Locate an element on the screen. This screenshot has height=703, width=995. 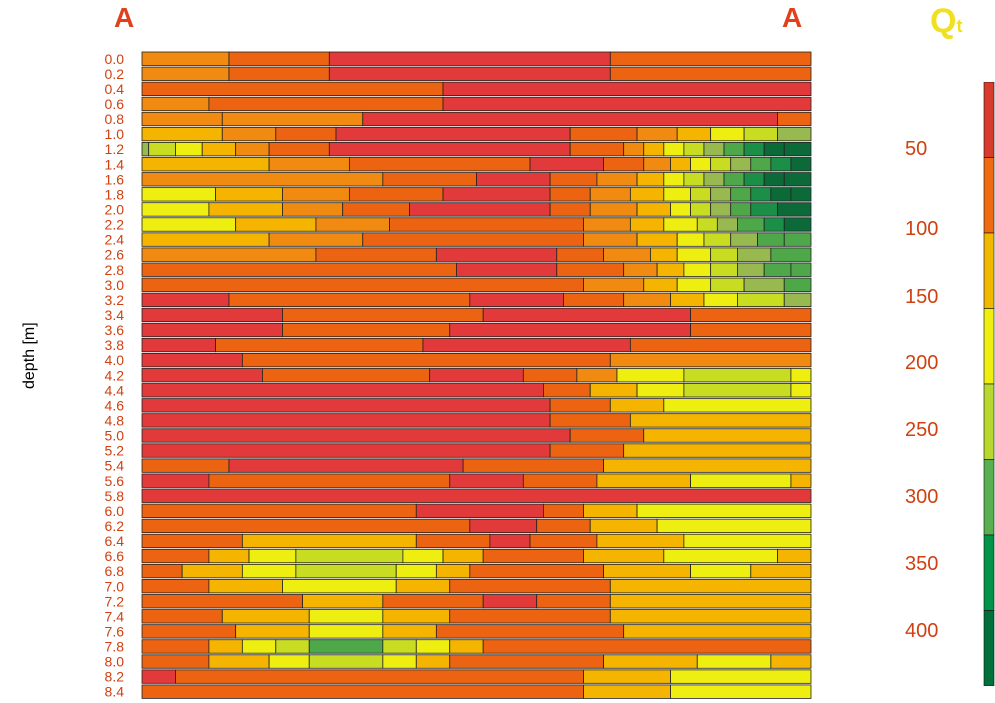
depth-tick-label: 2.4 is located at coordinates (115, 240).